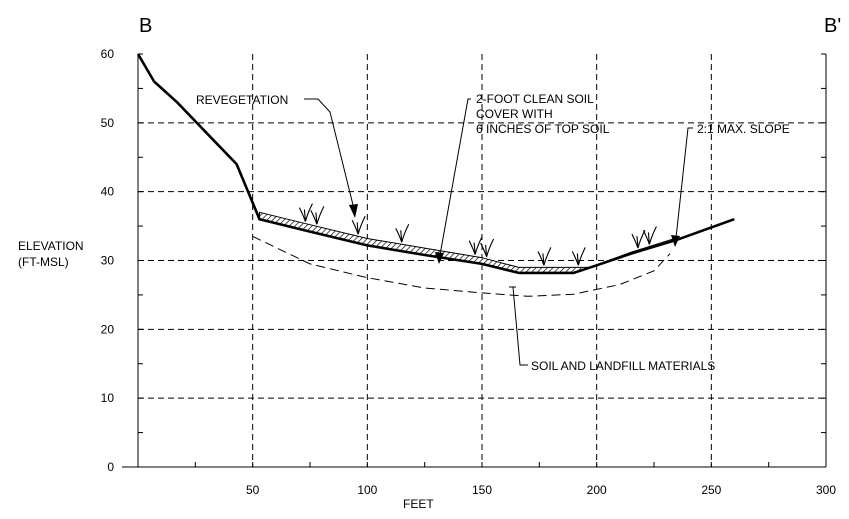 The height and width of the screenshot is (519, 849). Describe the element at coordinates (51, 246) in the screenshot. I see `y-axis-label-line1: ELEVATION` at that location.